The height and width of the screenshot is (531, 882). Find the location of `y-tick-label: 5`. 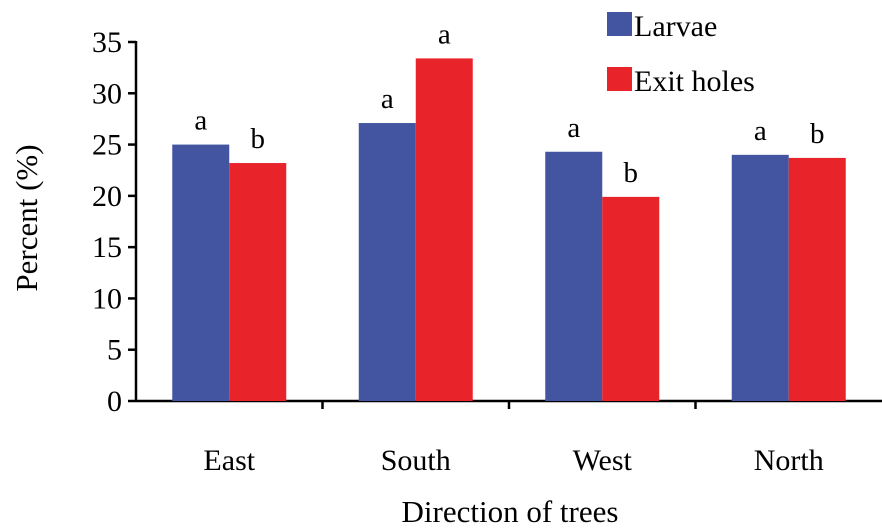

y-tick-label: 5 is located at coordinates (114, 350).